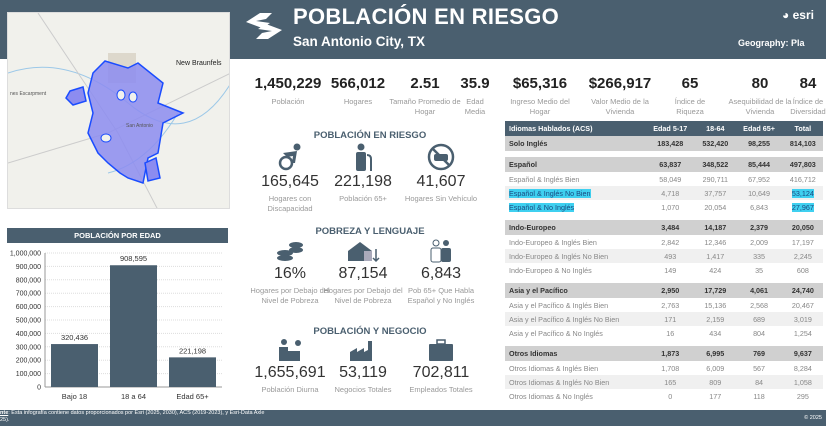  I want to click on cell-text: Indo-Europeo & Inglés No Bien, so click(559, 256).